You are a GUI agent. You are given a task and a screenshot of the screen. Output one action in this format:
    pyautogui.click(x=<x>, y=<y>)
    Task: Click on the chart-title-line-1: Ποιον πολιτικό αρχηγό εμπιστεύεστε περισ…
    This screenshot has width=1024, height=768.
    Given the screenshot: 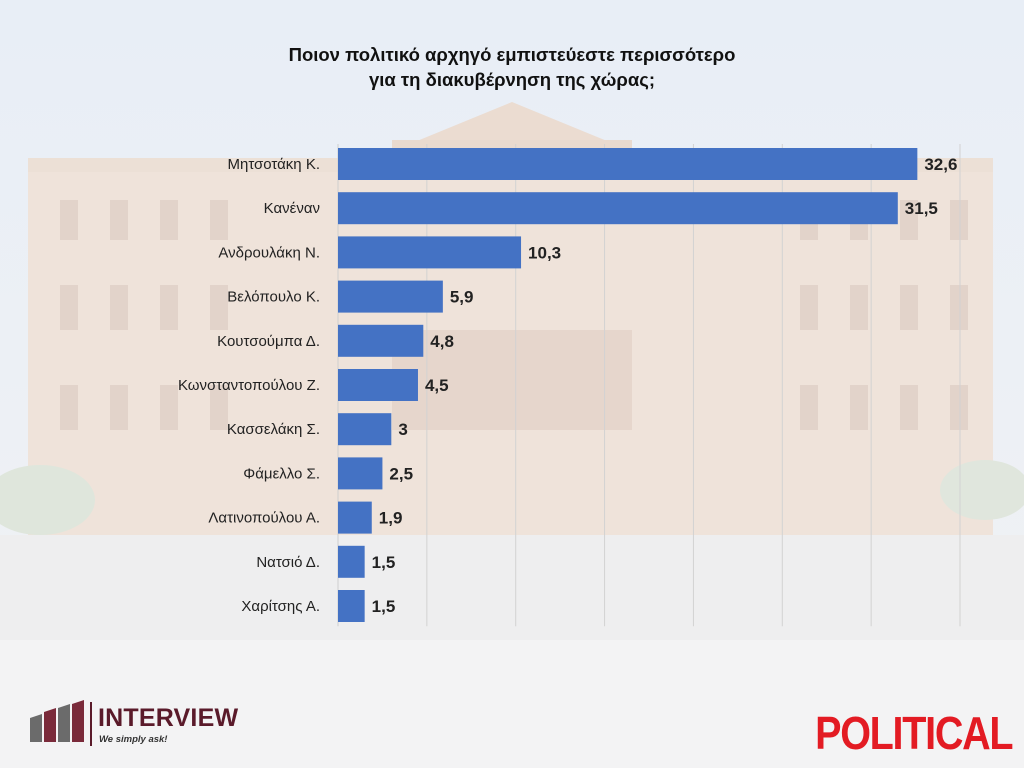 What is the action you would take?
    pyautogui.click(x=512, y=54)
    